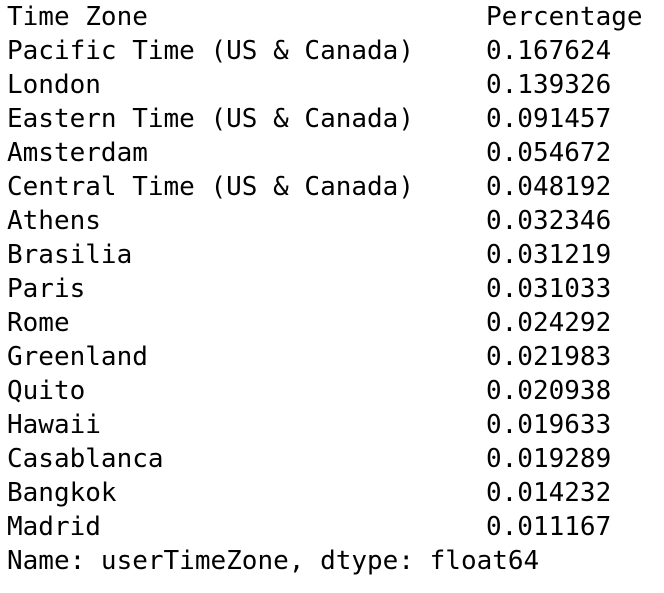 This screenshot has height=593, width=664. I want to click on row-value: 0.139326, so click(549, 85).